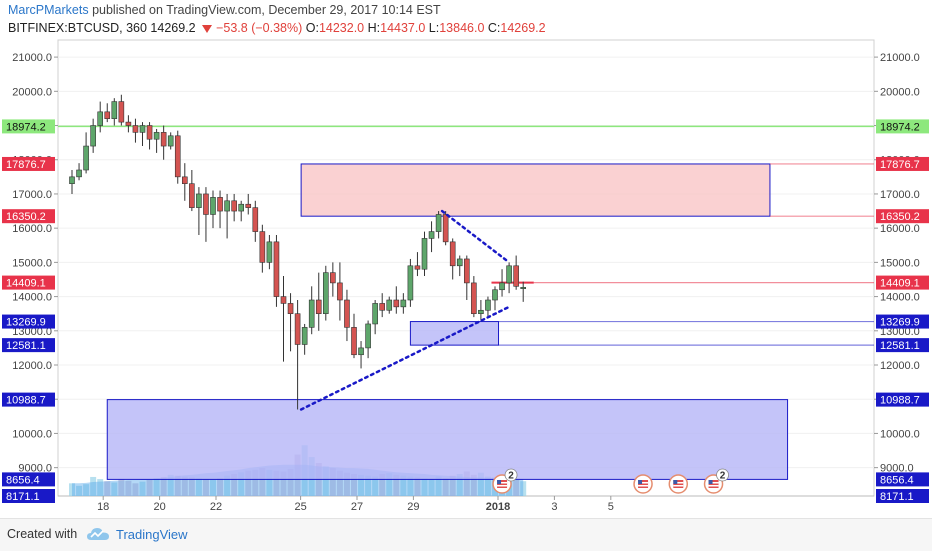 The image size is (932, 551). I want to click on flag-canton, so click(499, 482).